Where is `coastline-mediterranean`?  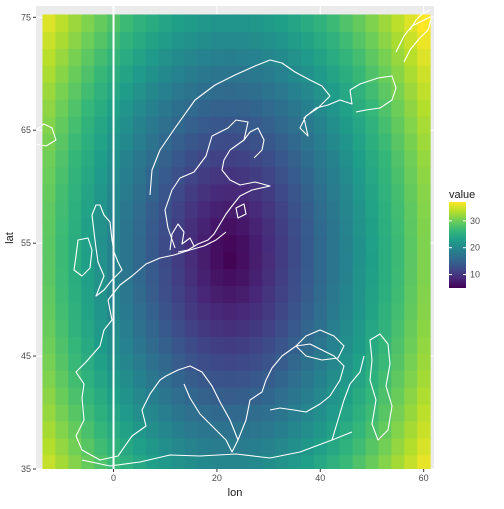 coastline-mediterranean is located at coordinates (202, 409).